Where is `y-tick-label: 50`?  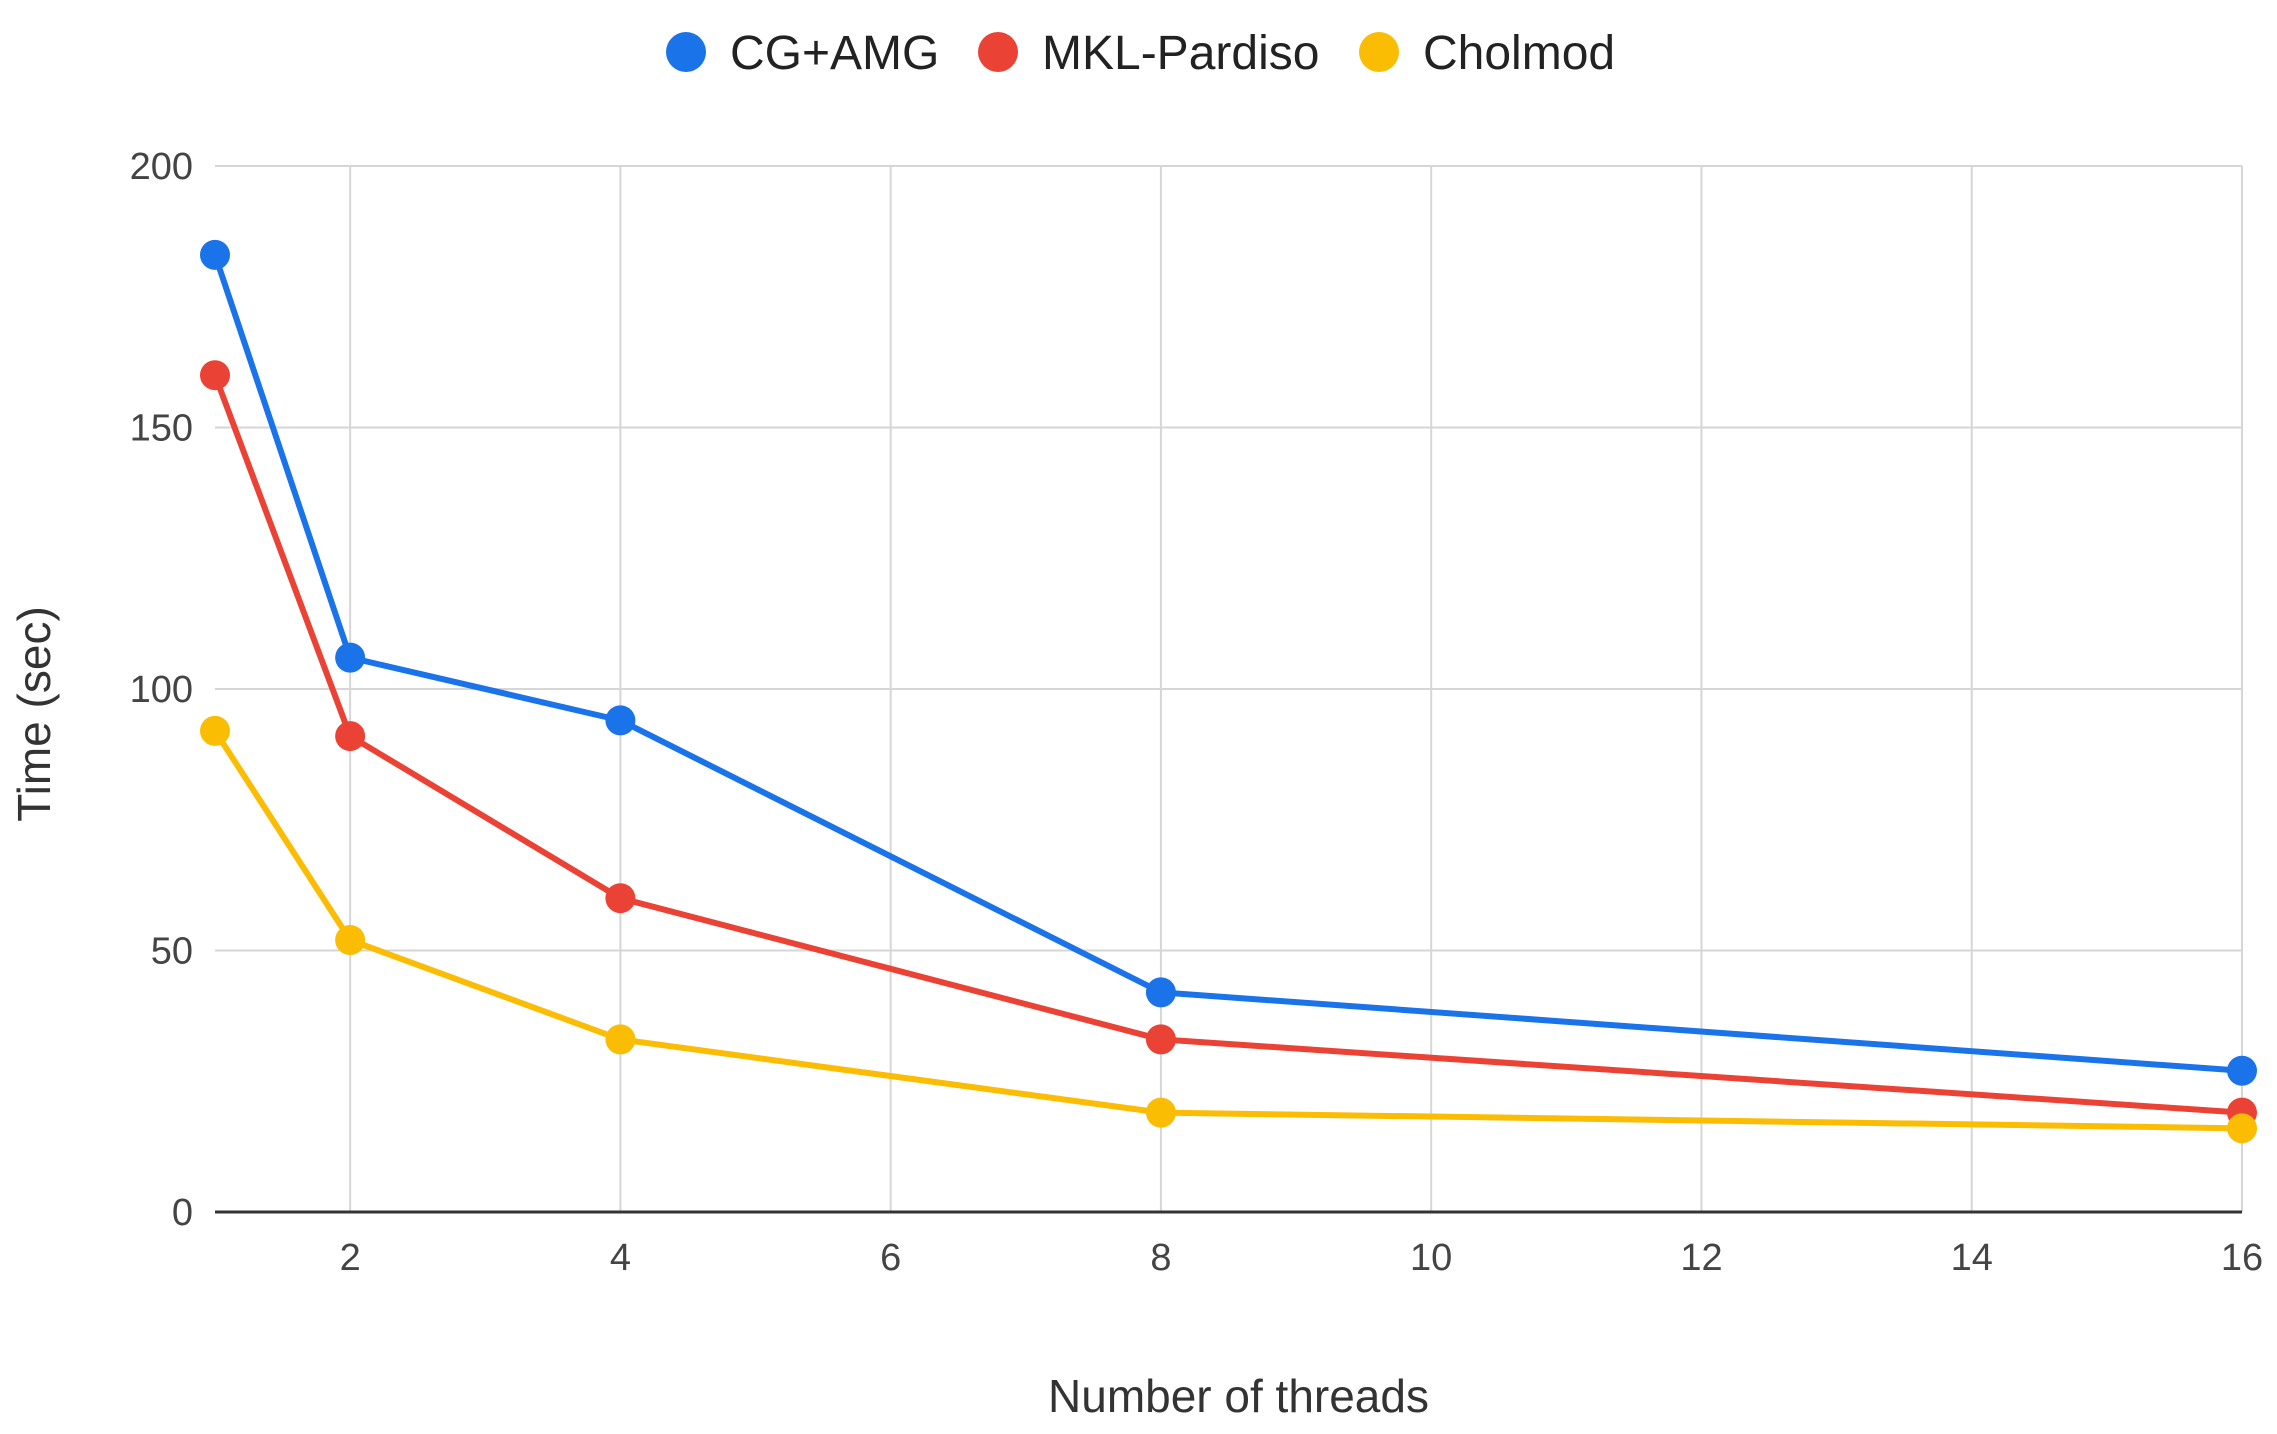
y-tick-label: 50 is located at coordinates (172, 952).